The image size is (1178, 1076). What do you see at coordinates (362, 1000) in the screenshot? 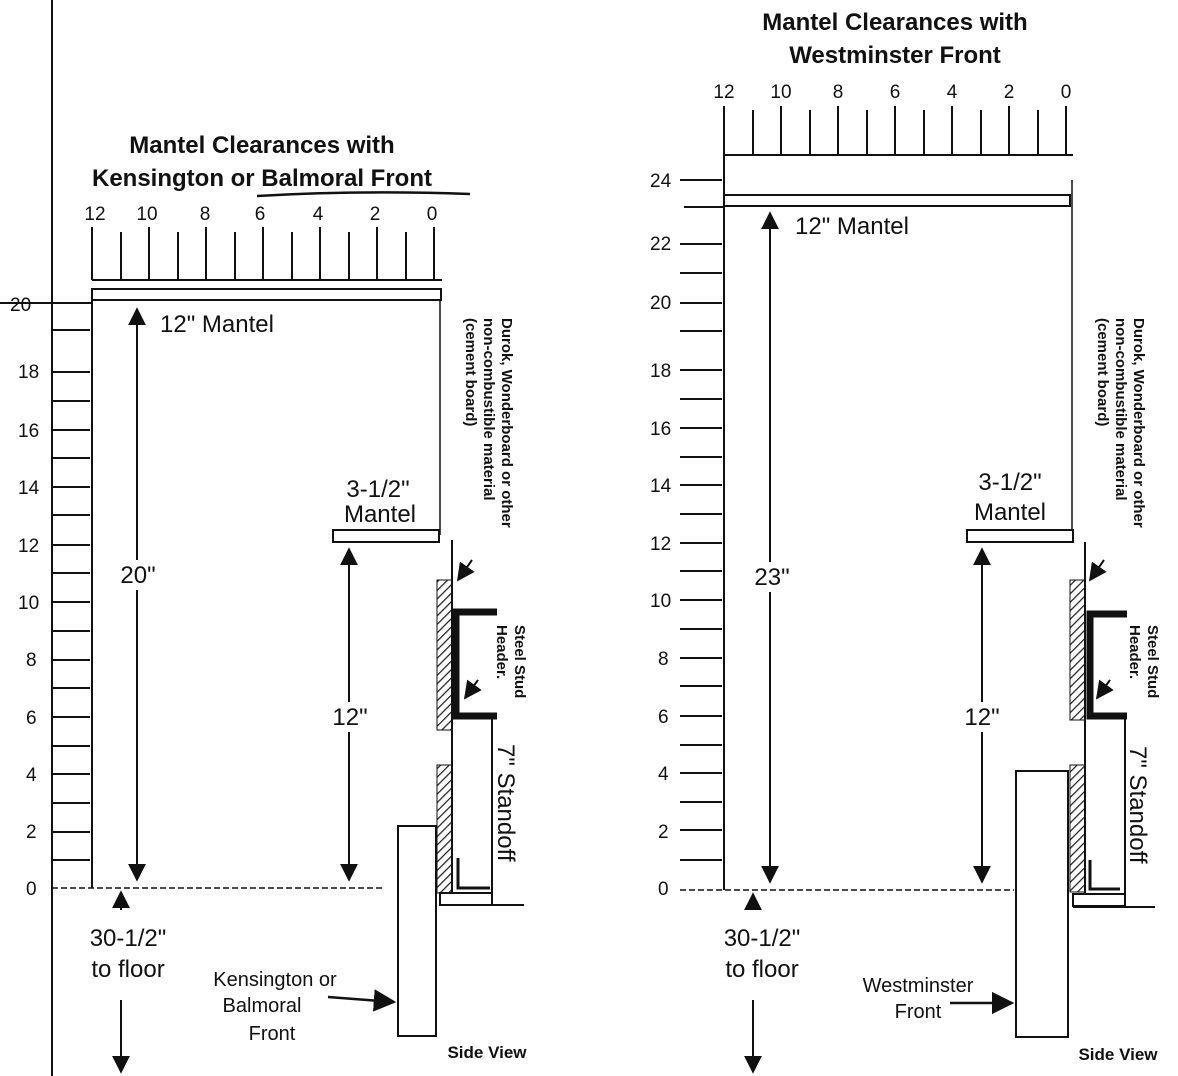
I see `left-front-pointer-arrow` at bounding box center [362, 1000].